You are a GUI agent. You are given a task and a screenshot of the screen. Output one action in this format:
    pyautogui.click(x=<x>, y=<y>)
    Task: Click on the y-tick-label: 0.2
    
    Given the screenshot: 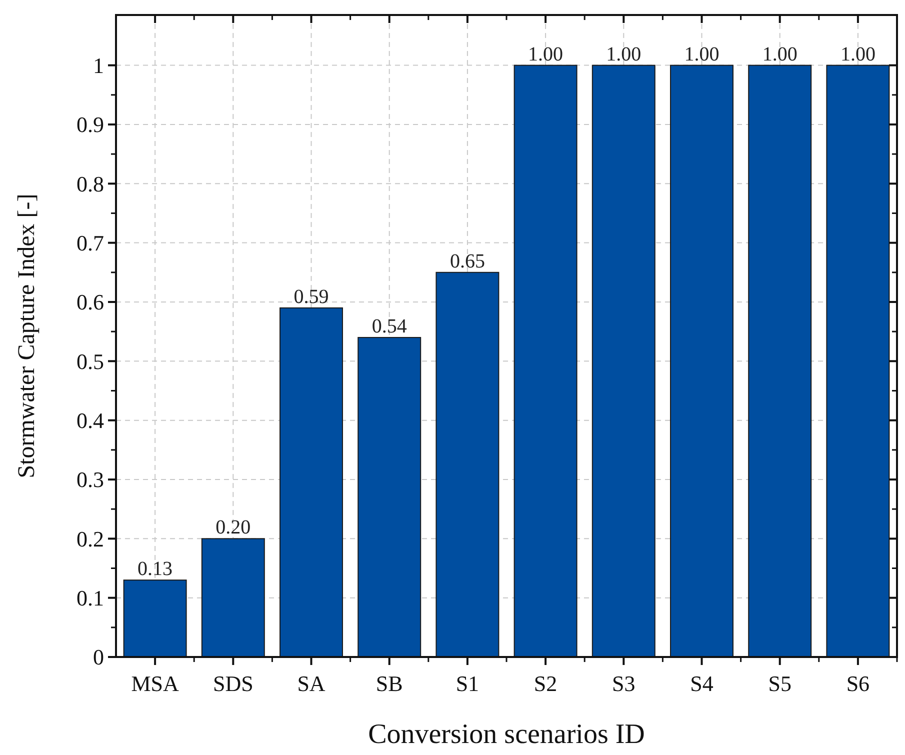 What is the action you would take?
    pyautogui.click(x=90, y=539)
    